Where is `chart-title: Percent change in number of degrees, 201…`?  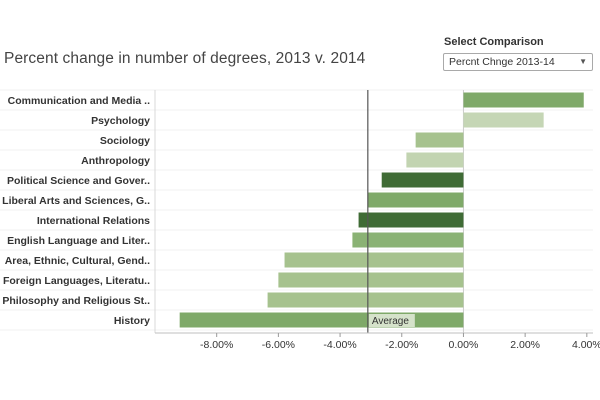 chart-title: Percent change in number of degrees, 201… is located at coordinates (185, 58).